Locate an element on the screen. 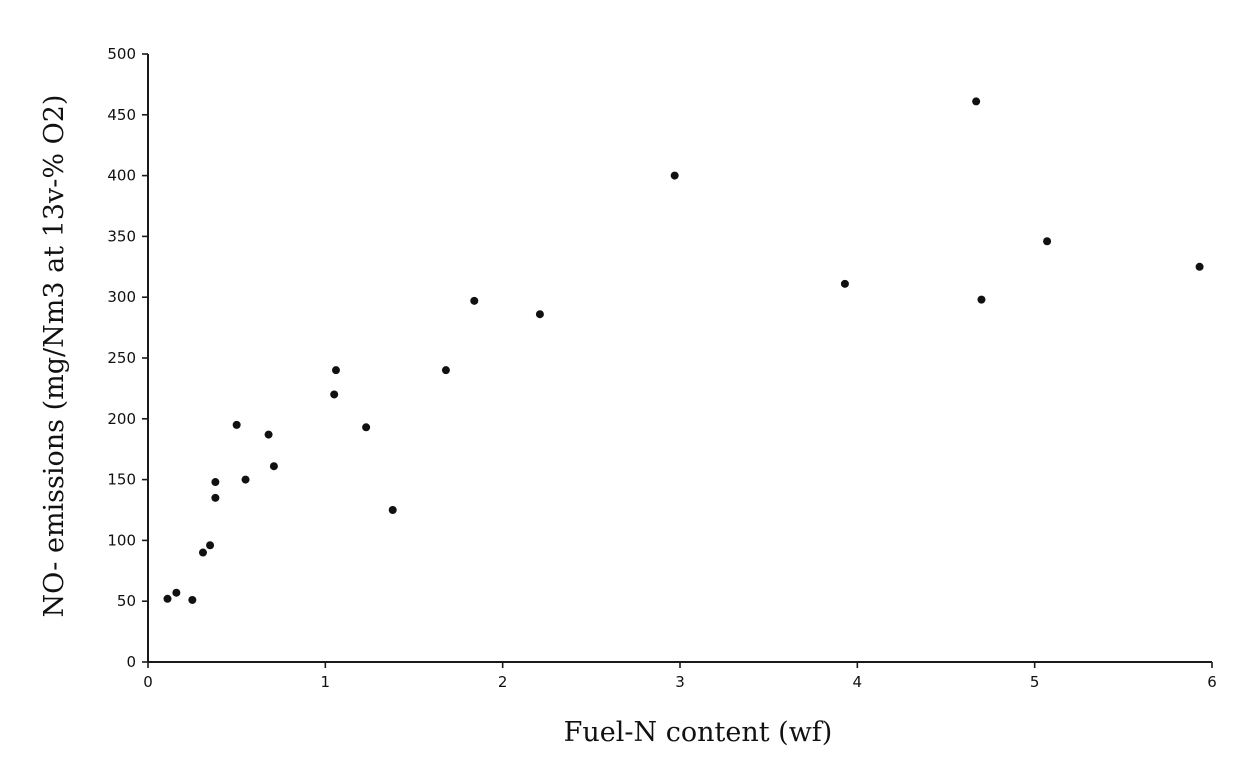 This screenshot has width=1244, height=759. x-tick-label: 5 is located at coordinates (1035, 682).